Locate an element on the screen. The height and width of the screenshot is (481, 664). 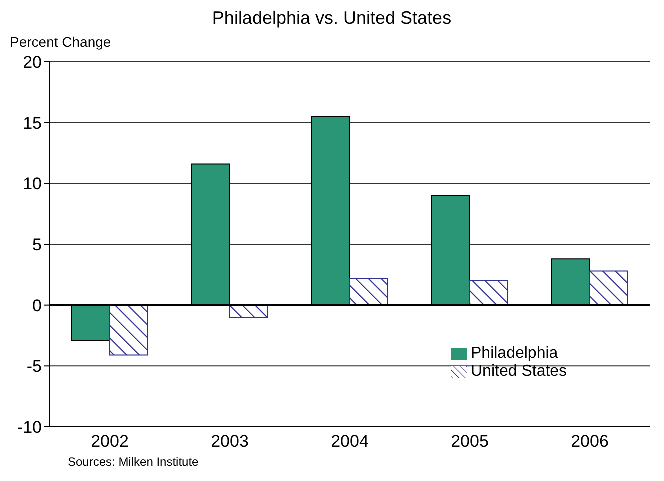
x-tick-label: 2003 is located at coordinates (230, 442).